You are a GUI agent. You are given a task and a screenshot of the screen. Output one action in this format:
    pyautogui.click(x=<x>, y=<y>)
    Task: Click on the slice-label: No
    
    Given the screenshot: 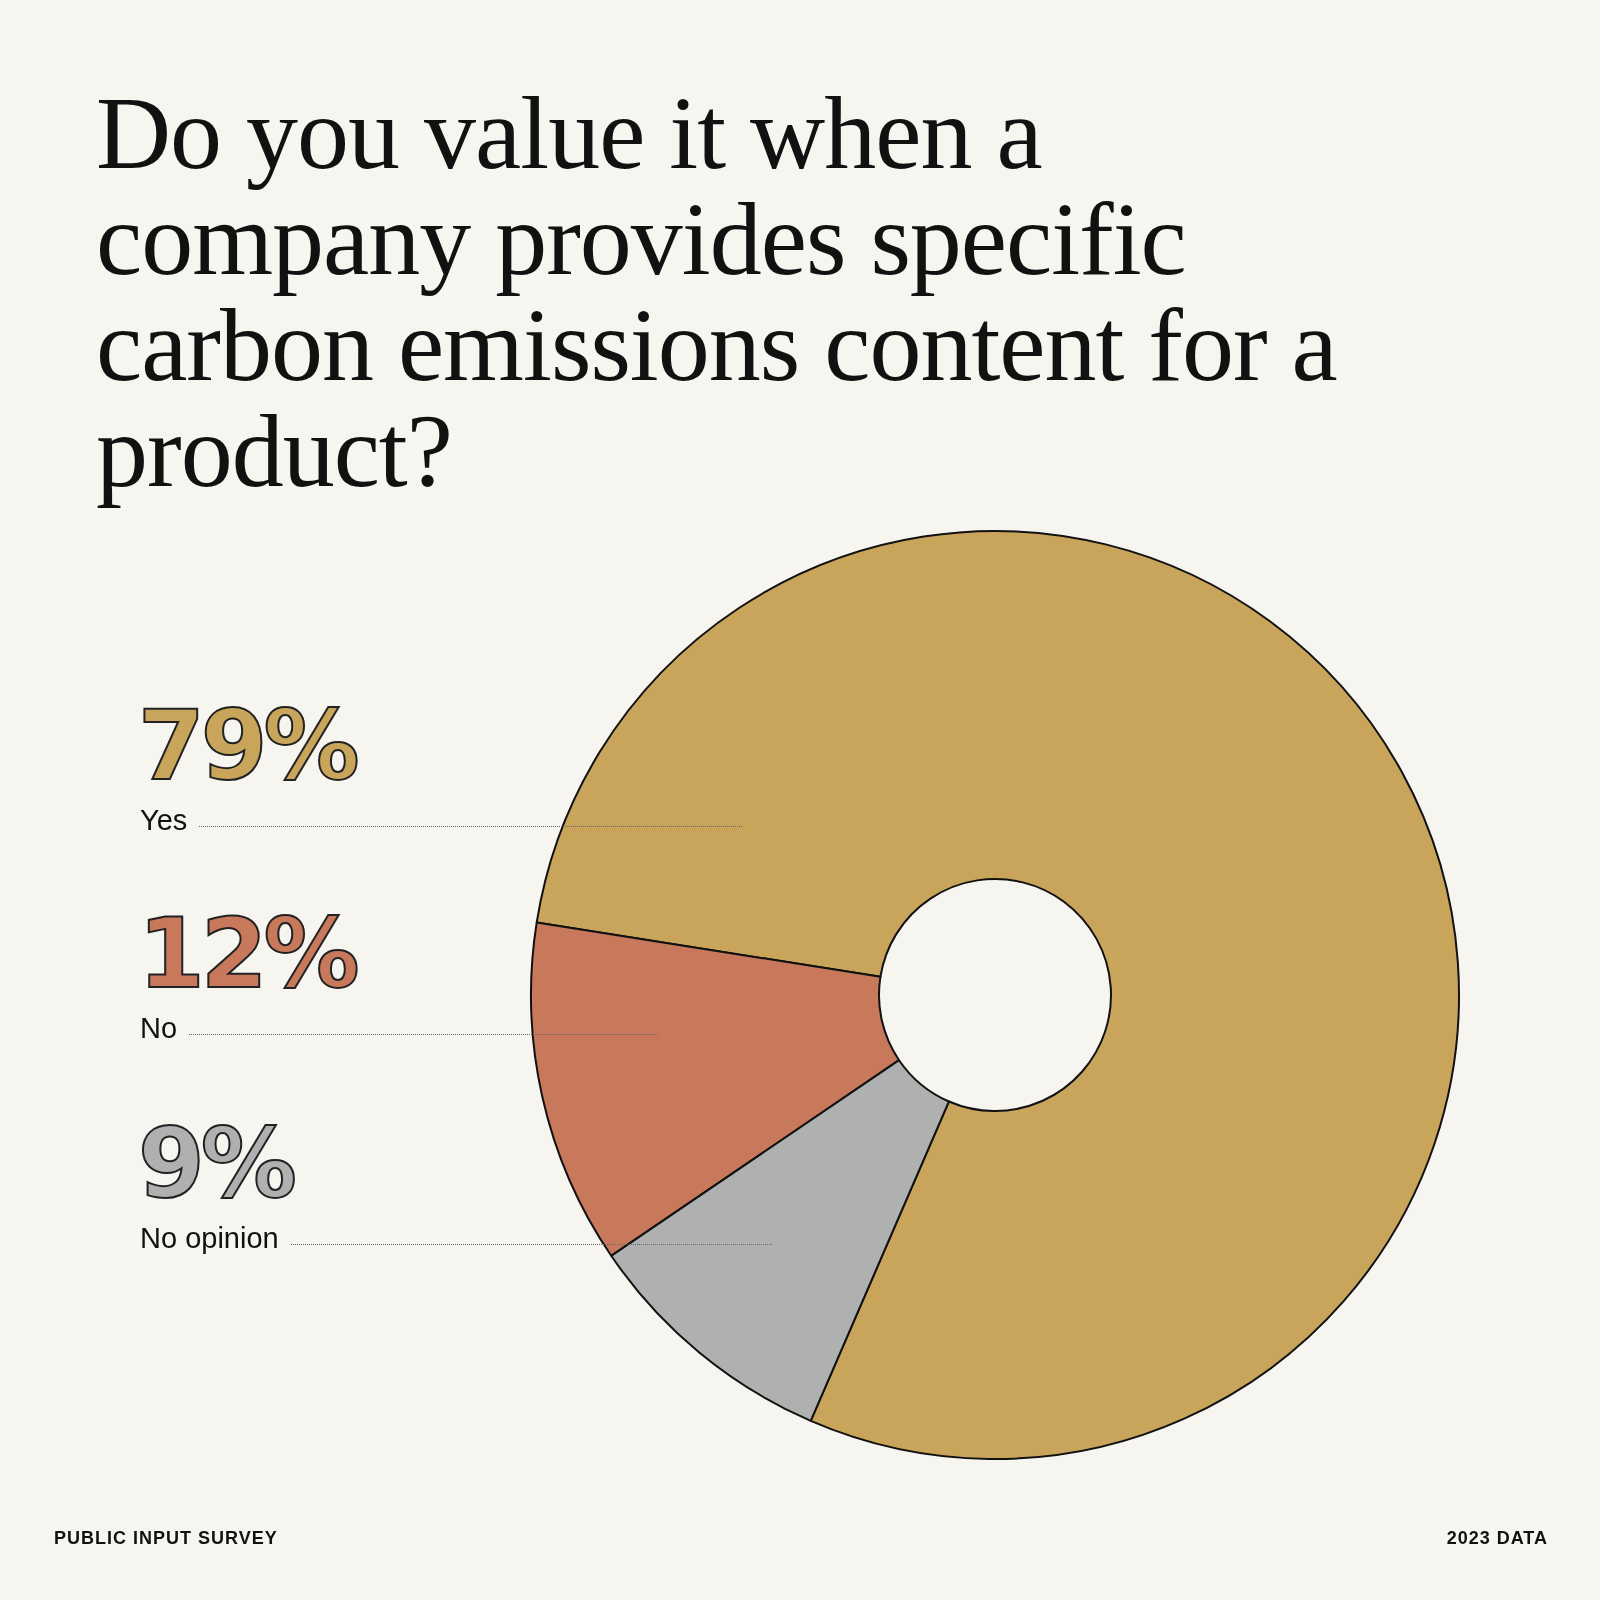 What is the action you would take?
    pyautogui.click(x=159, y=1028)
    